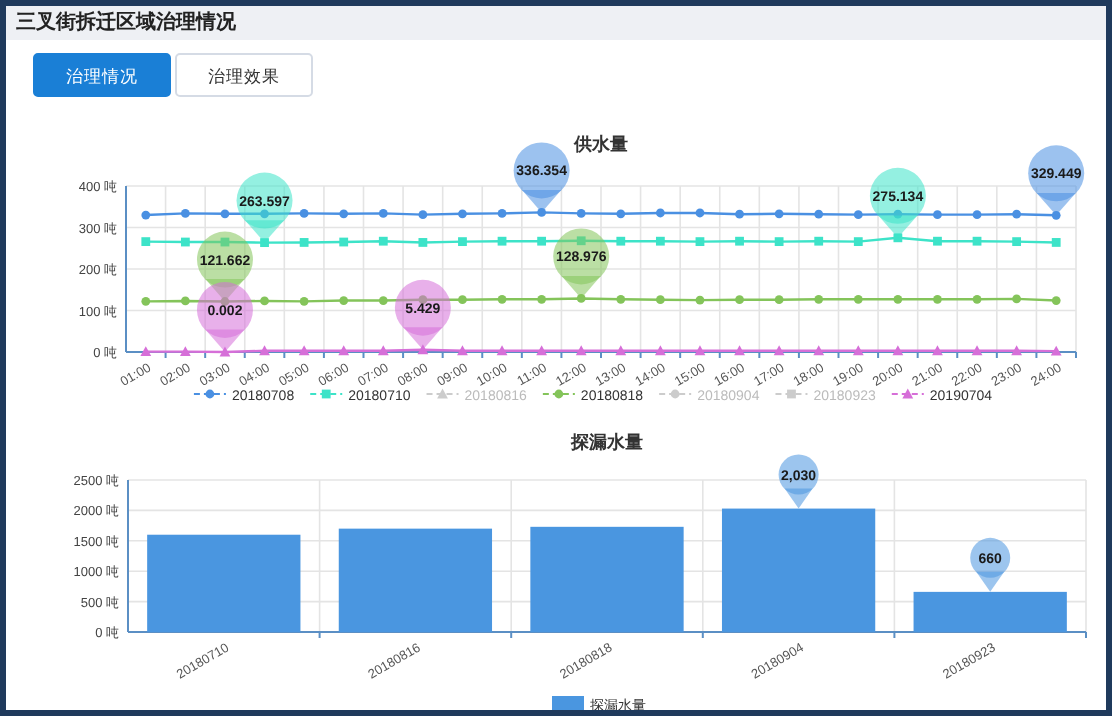  Describe the element at coordinates (606, 442) in the screenshot. I see `chart-title: 探漏水量` at that location.